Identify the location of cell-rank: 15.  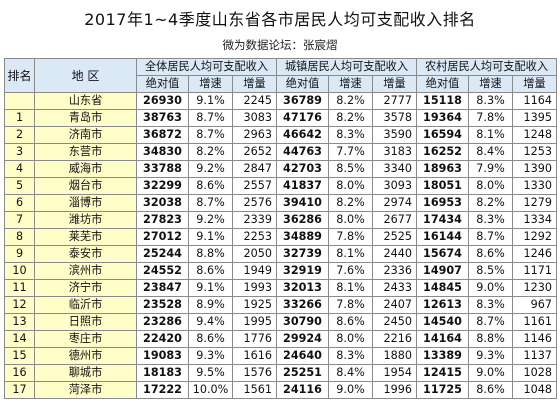
(19, 356).